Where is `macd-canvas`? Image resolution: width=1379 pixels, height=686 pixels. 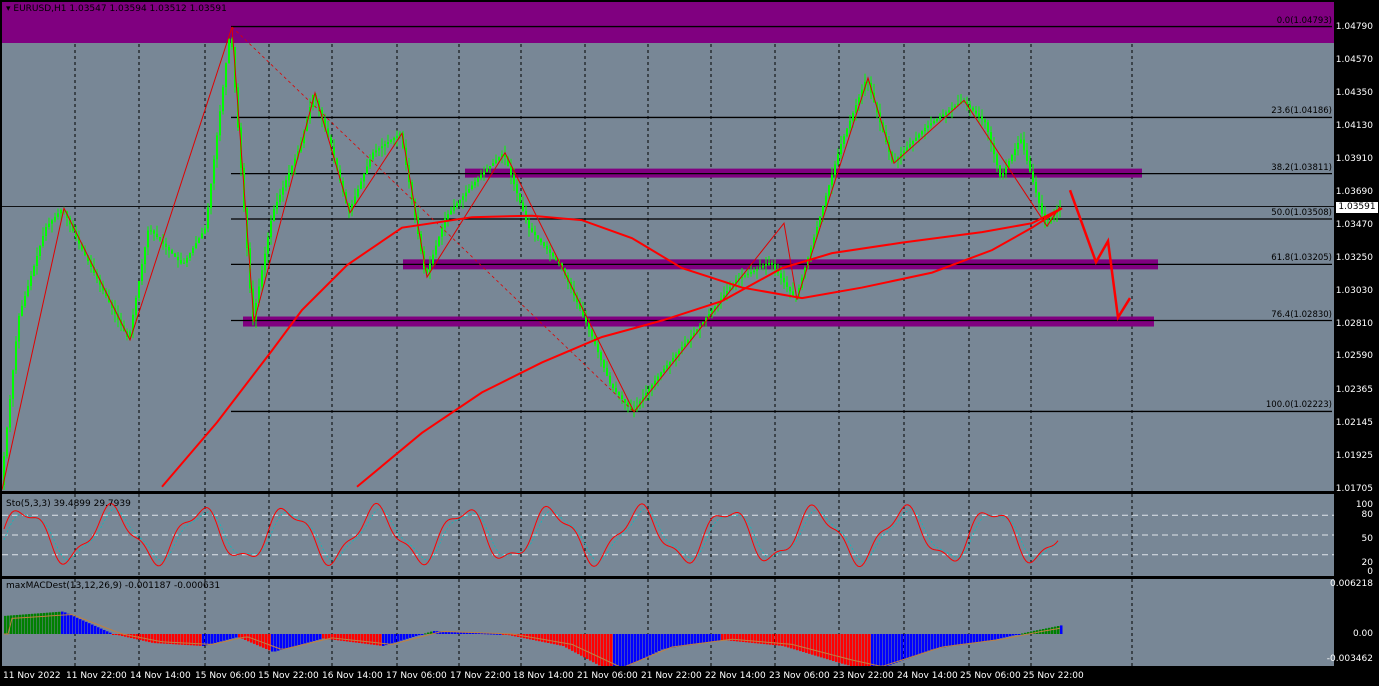 macd-canvas is located at coordinates (568, 622).